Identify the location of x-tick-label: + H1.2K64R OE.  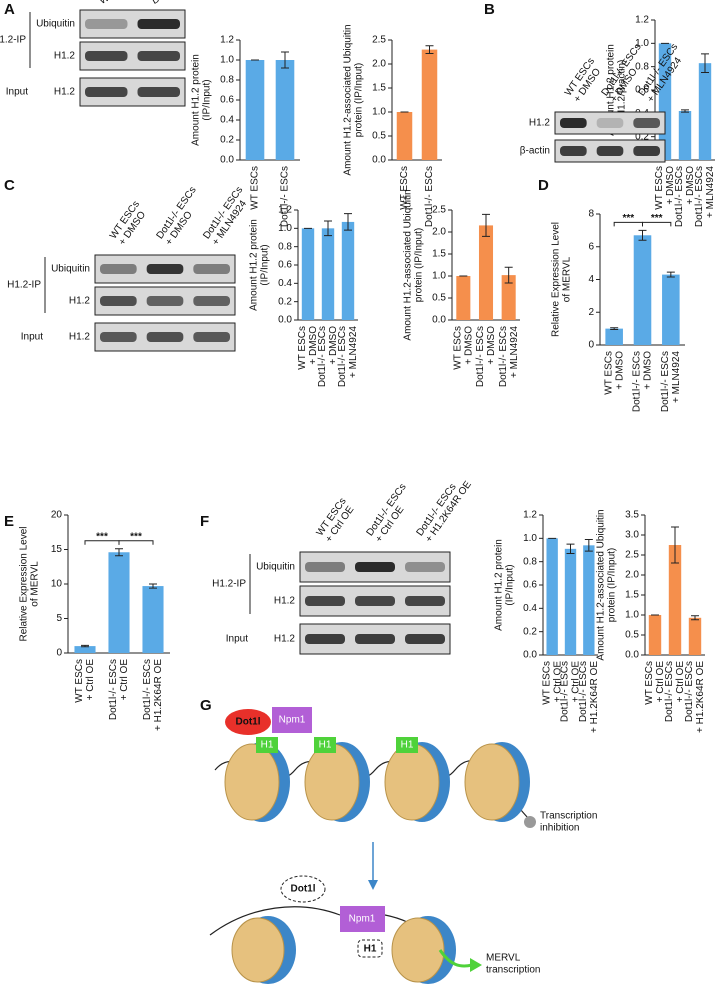
(700, 697).